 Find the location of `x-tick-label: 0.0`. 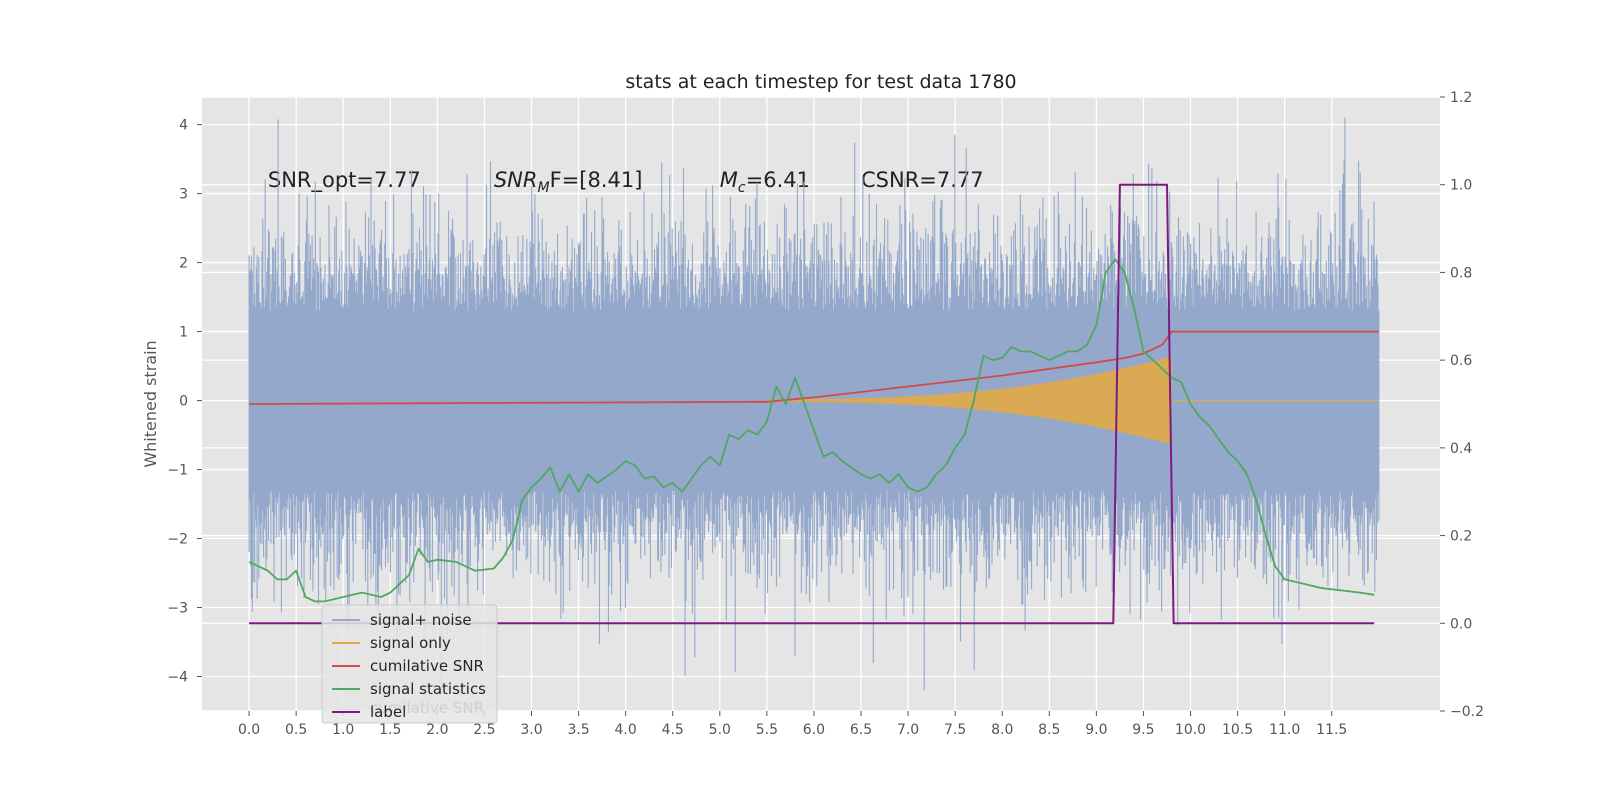

x-tick-label: 0.0 is located at coordinates (249, 730).